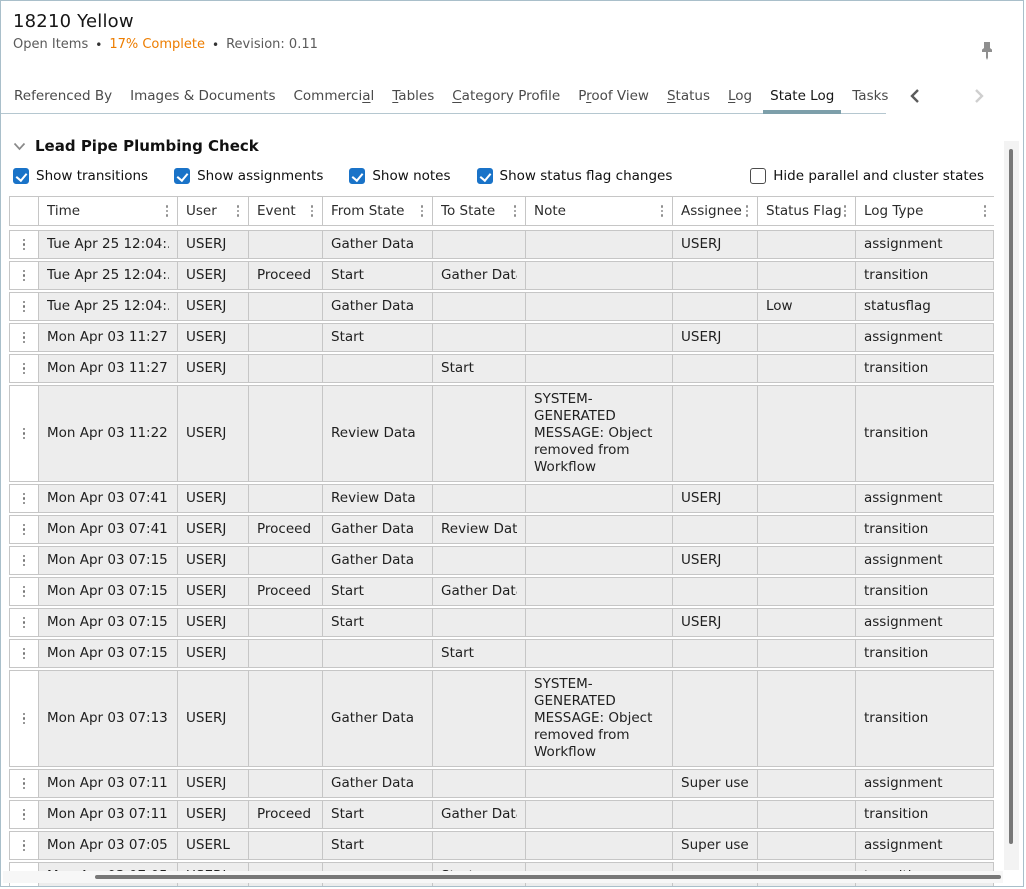 This screenshot has height=889, width=1026. What do you see at coordinates (714, 783) in the screenshot?
I see `cell-assignee: Super user` at bounding box center [714, 783].